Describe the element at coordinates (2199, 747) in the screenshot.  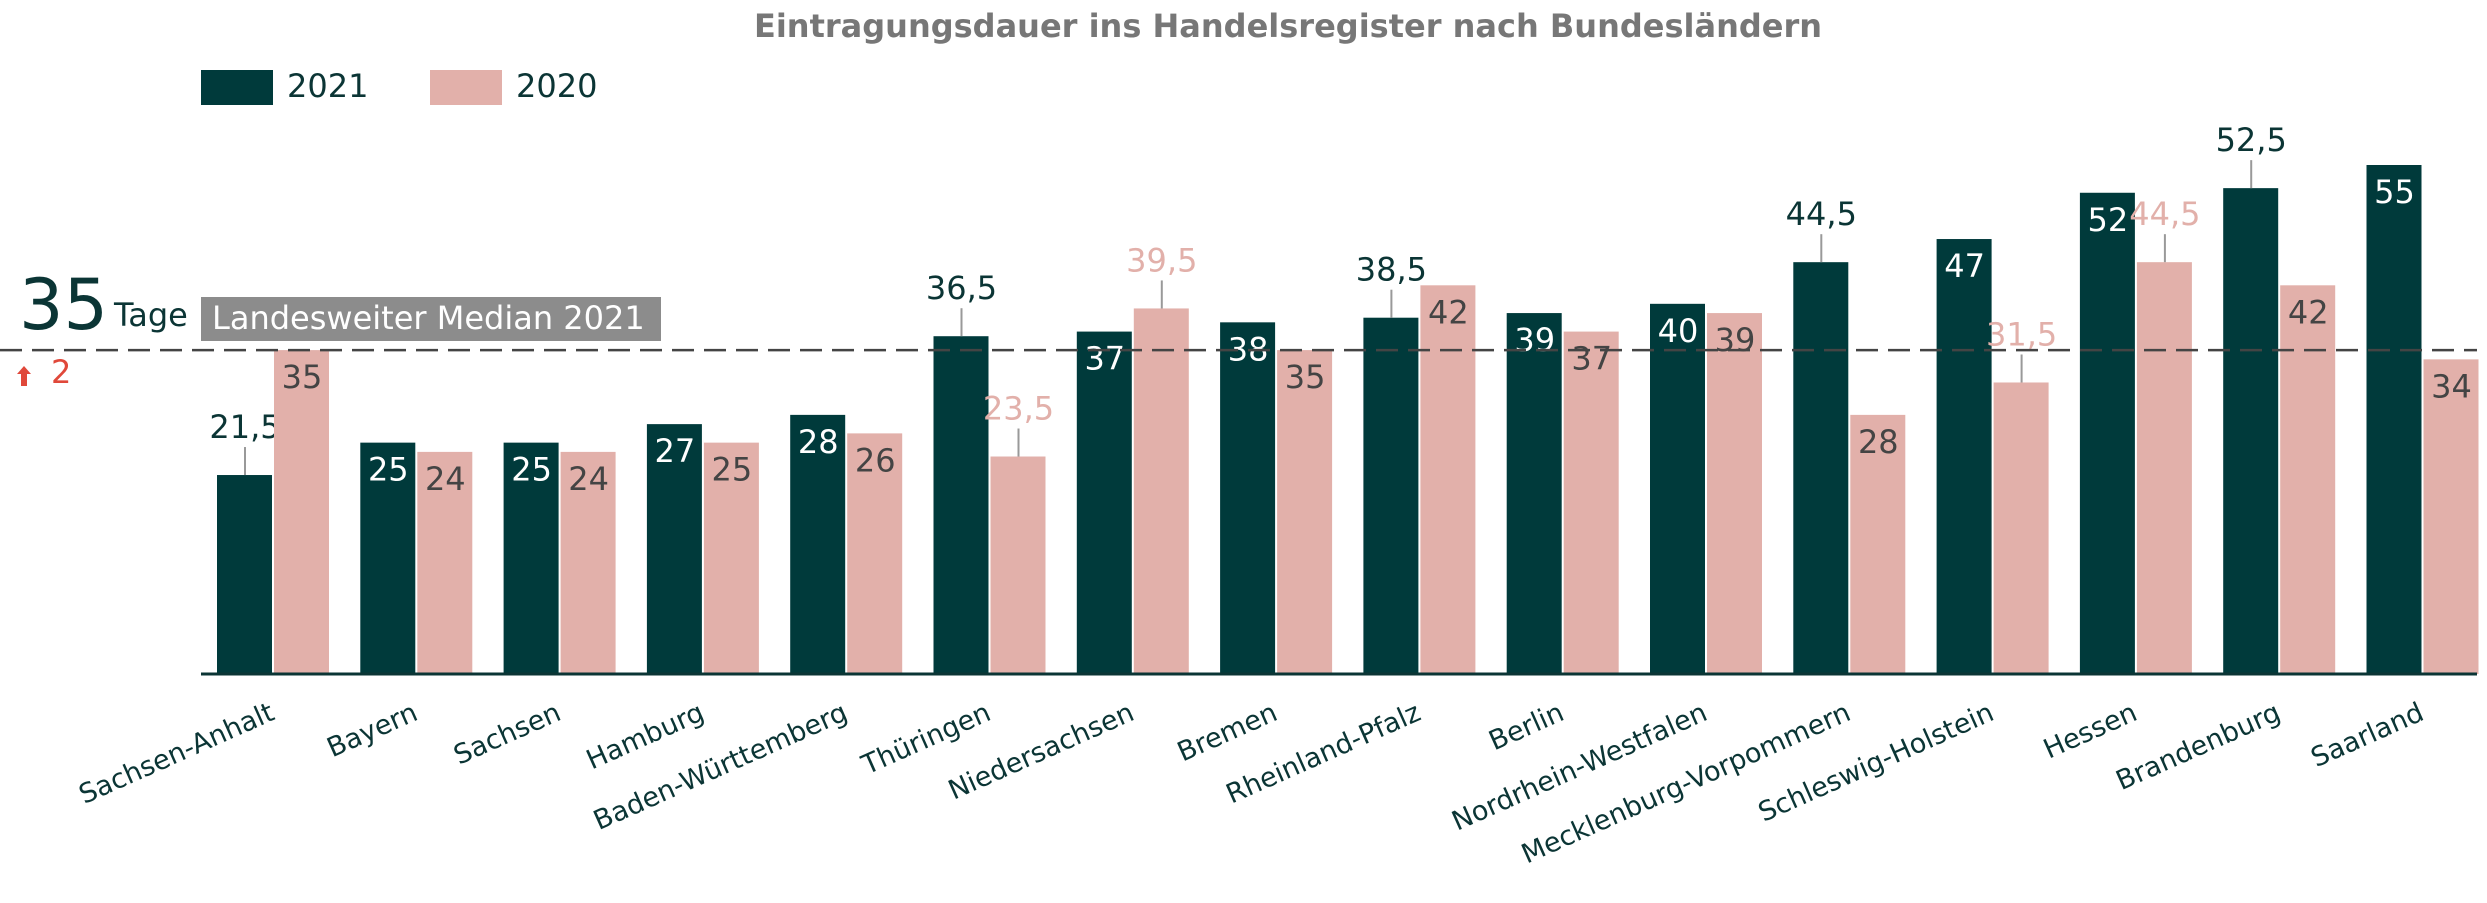
I see `x-tick-label: Brandenburg` at that location.